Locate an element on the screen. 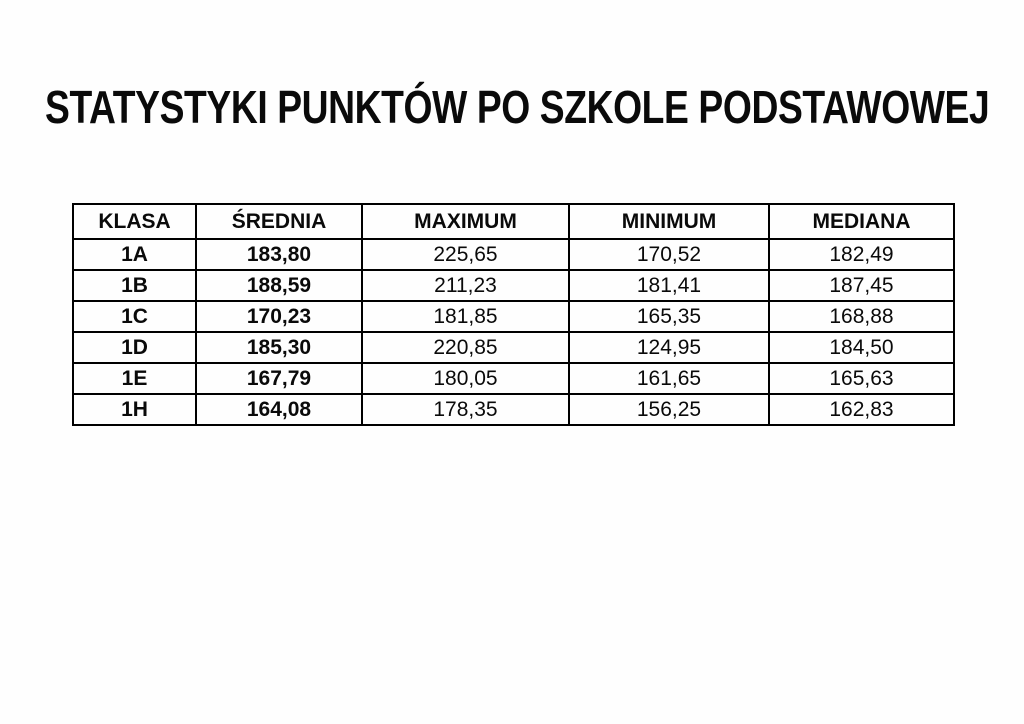 Image resolution: width=1024 pixels, height=724 pixels. cell-maximum: 225,65 is located at coordinates (465, 254).